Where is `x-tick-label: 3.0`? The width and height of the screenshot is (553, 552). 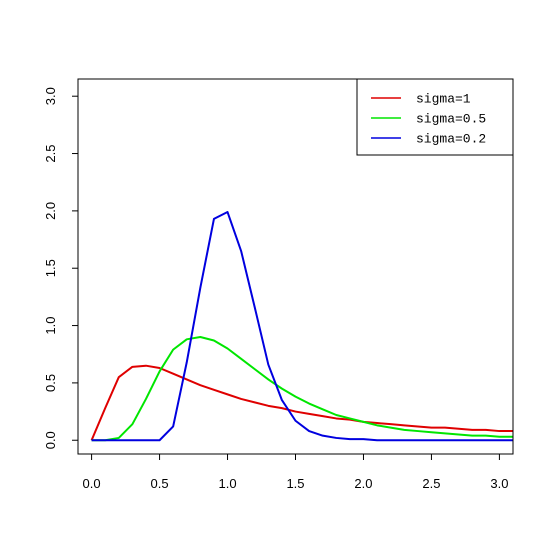
x-tick-label: 3.0 is located at coordinates (499, 483).